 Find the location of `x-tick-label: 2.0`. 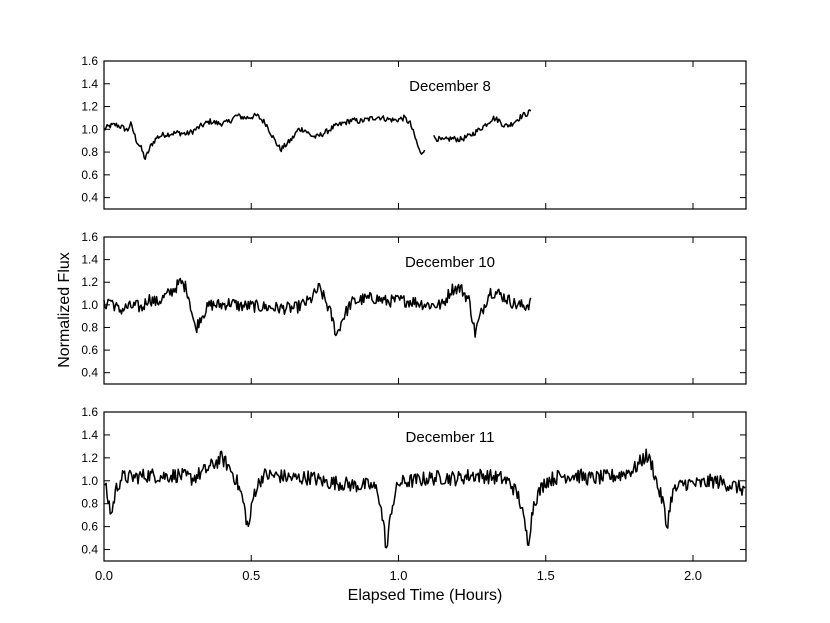

x-tick-label: 2.0 is located at coordinates (693, 575).